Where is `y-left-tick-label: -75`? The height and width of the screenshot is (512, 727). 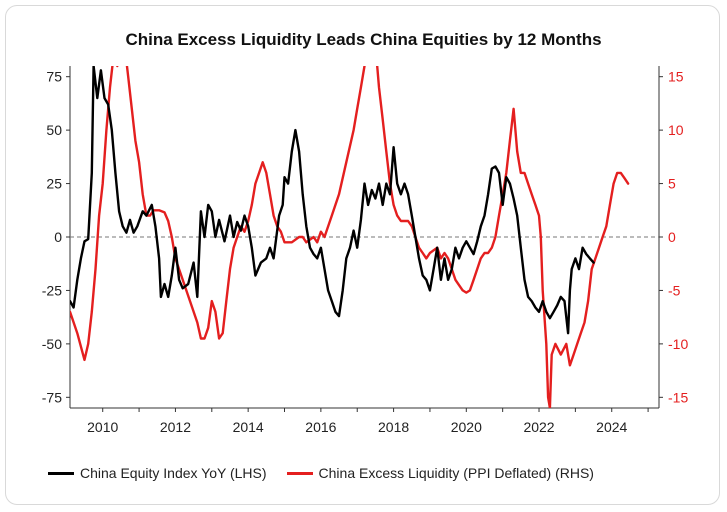 y-left-tick-label: -75 is located at coordinates (52, 397).